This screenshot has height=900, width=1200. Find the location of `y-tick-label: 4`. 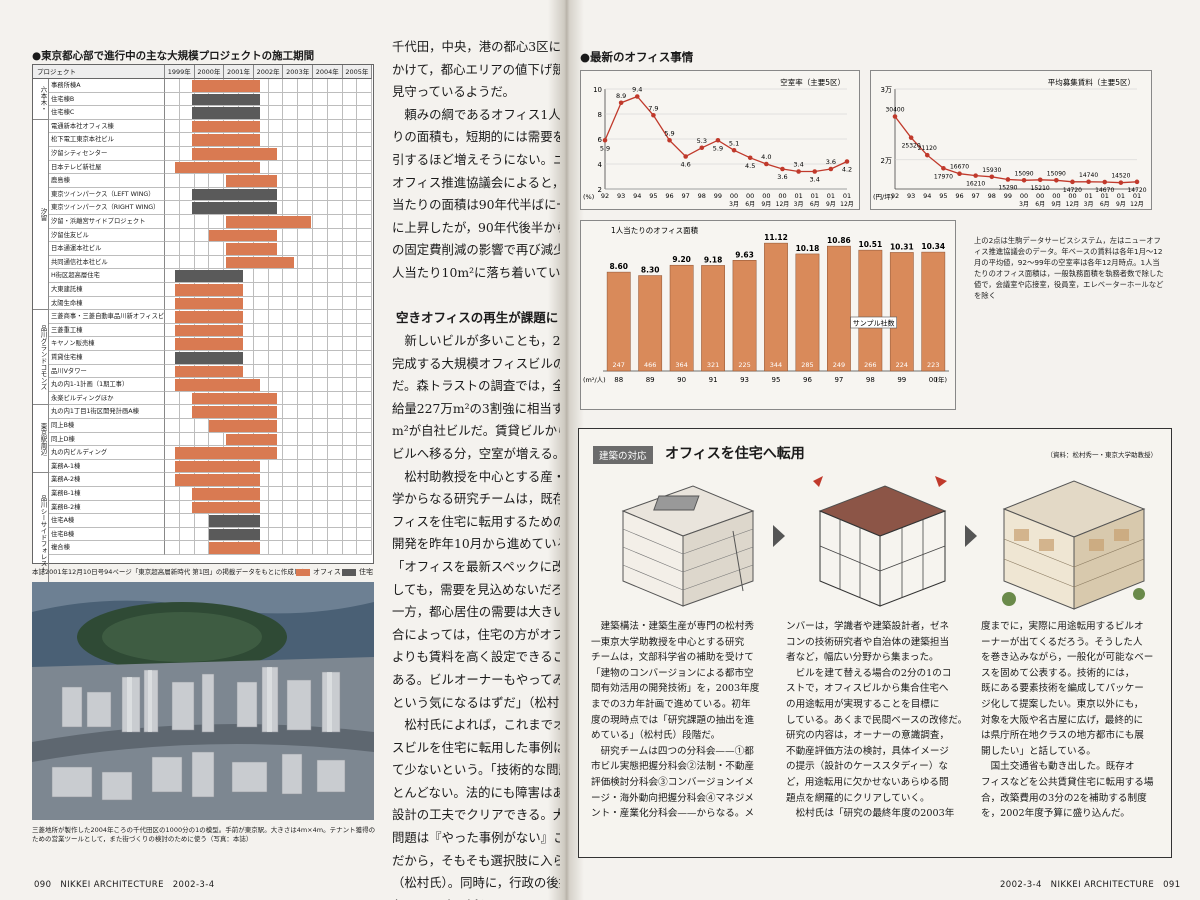

y-tick-label: 4 is located at coordinates (600, 165).